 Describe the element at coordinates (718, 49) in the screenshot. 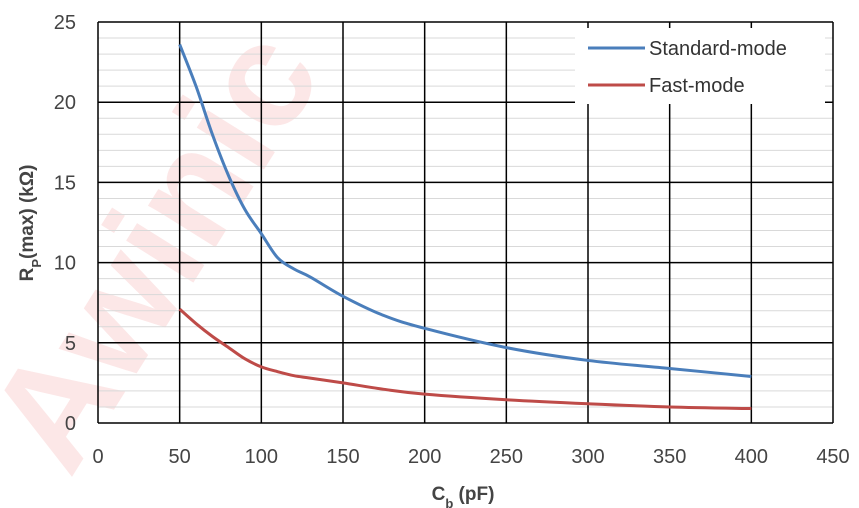

I see `legend-label-standard-mode: Standard-mode` at that location.